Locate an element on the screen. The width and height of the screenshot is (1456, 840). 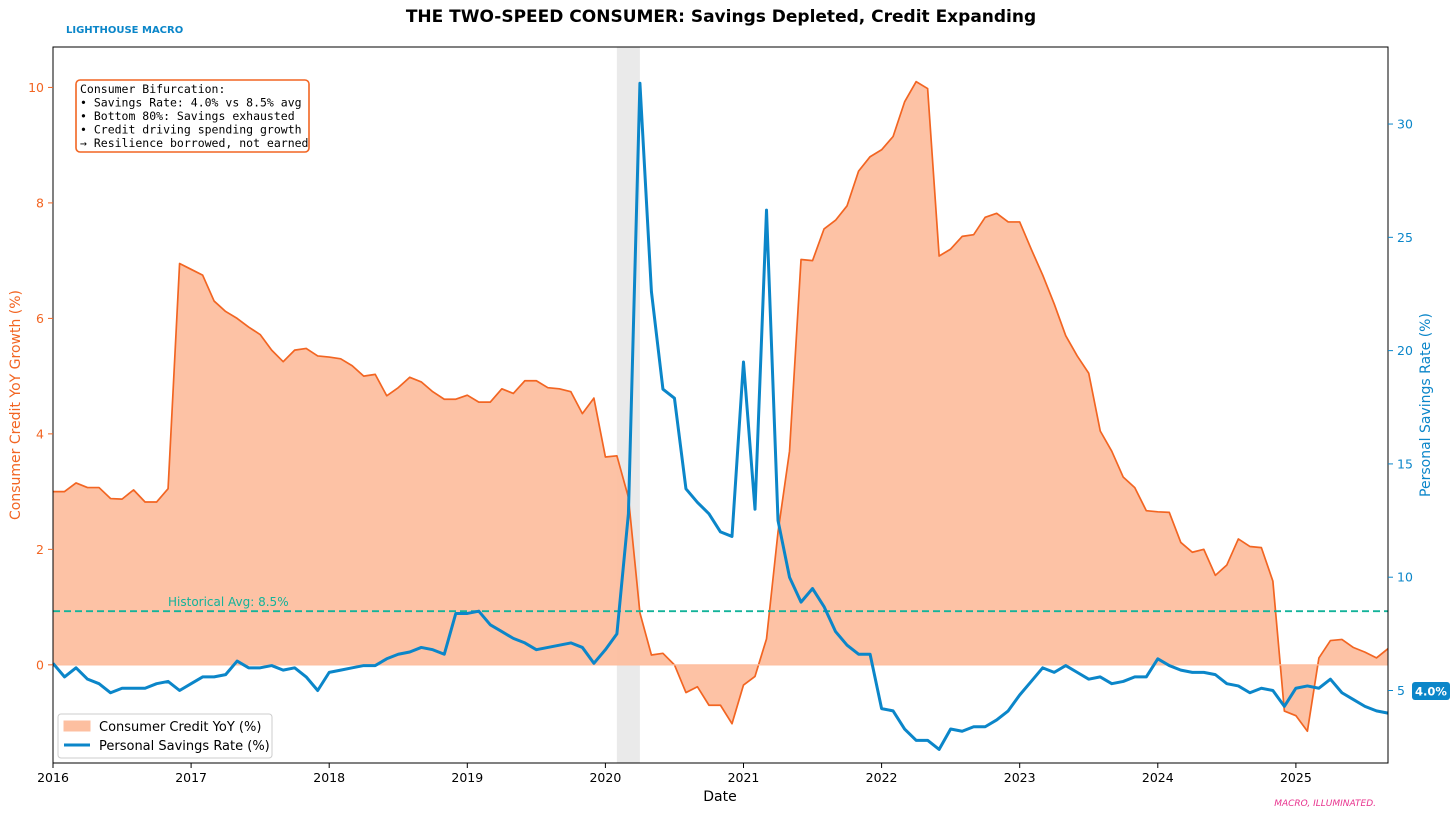
brand-label: LIGHTHOUSE MACRO is located at coordinates (124, 30).